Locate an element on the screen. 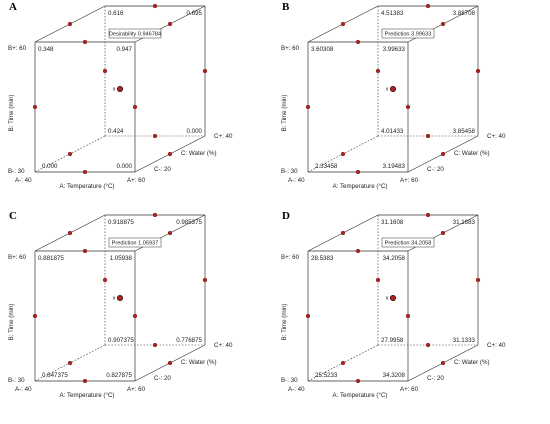 This screenshot has height=424, width=550. corner-value: 0.881875 is located at coordinates (51, 258).